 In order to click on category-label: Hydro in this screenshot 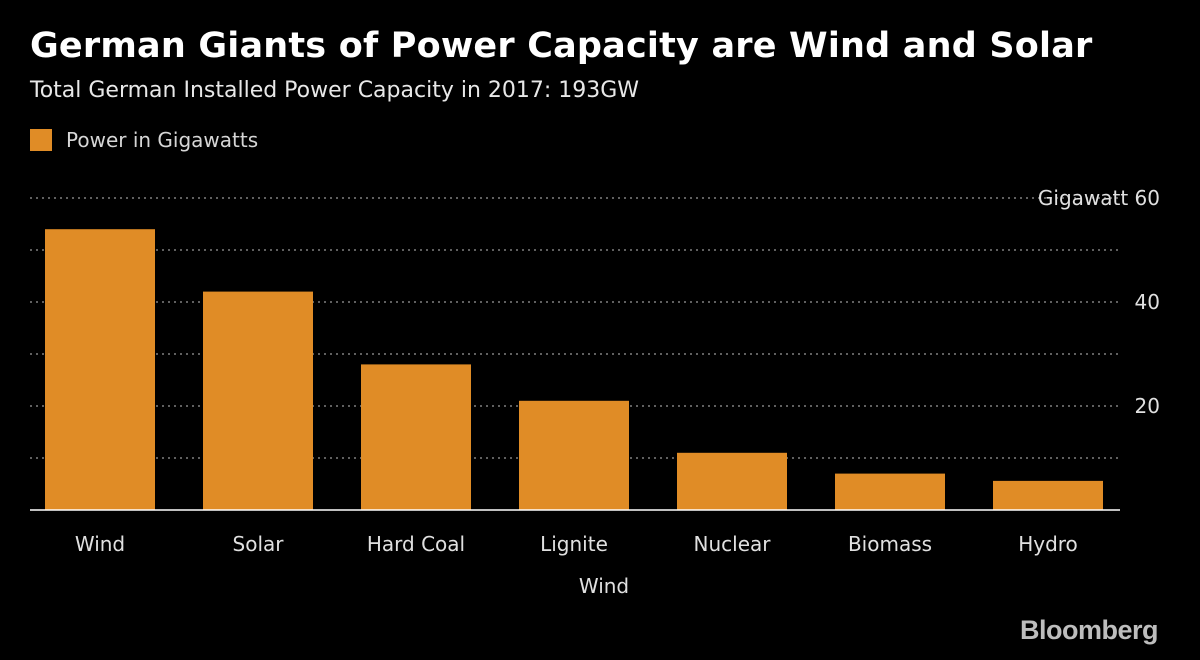, I will do `click(1048, 544)`.